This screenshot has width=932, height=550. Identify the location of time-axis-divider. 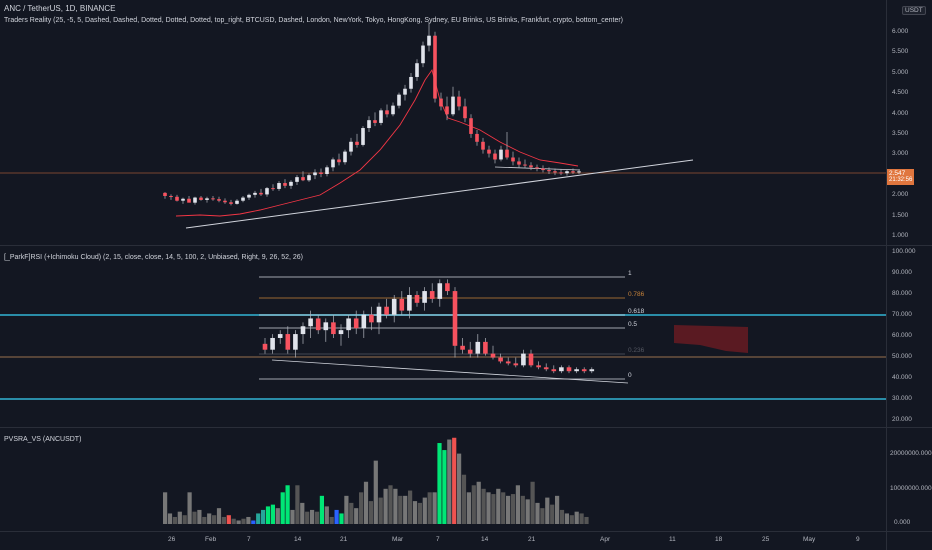
(466, 531).